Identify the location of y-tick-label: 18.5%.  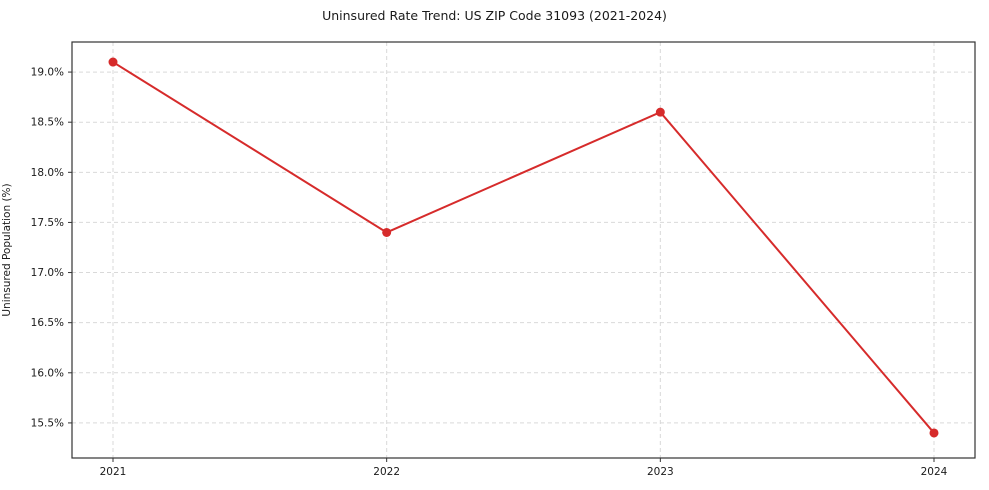
(47, 123).